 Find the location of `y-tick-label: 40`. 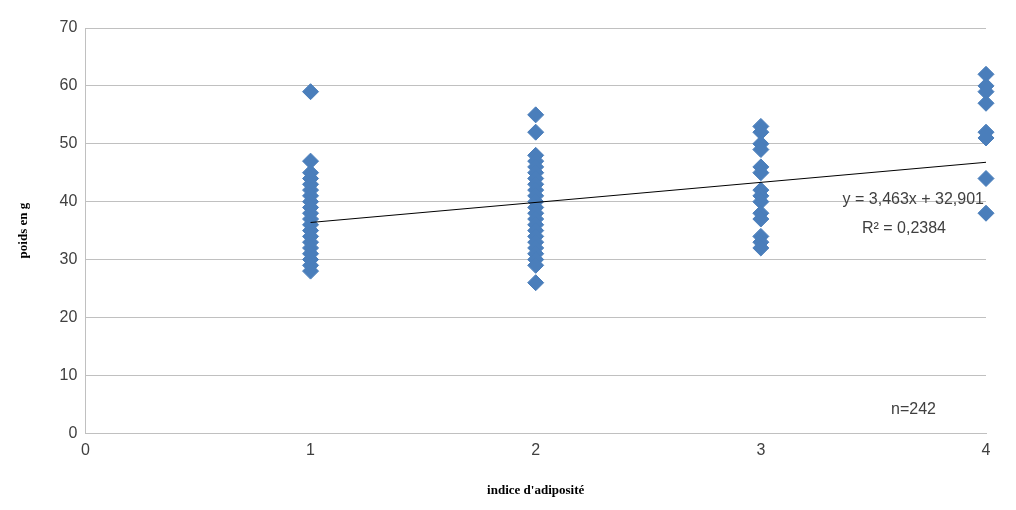

y-tick-label: 40 is located at coordinates (68, 201).